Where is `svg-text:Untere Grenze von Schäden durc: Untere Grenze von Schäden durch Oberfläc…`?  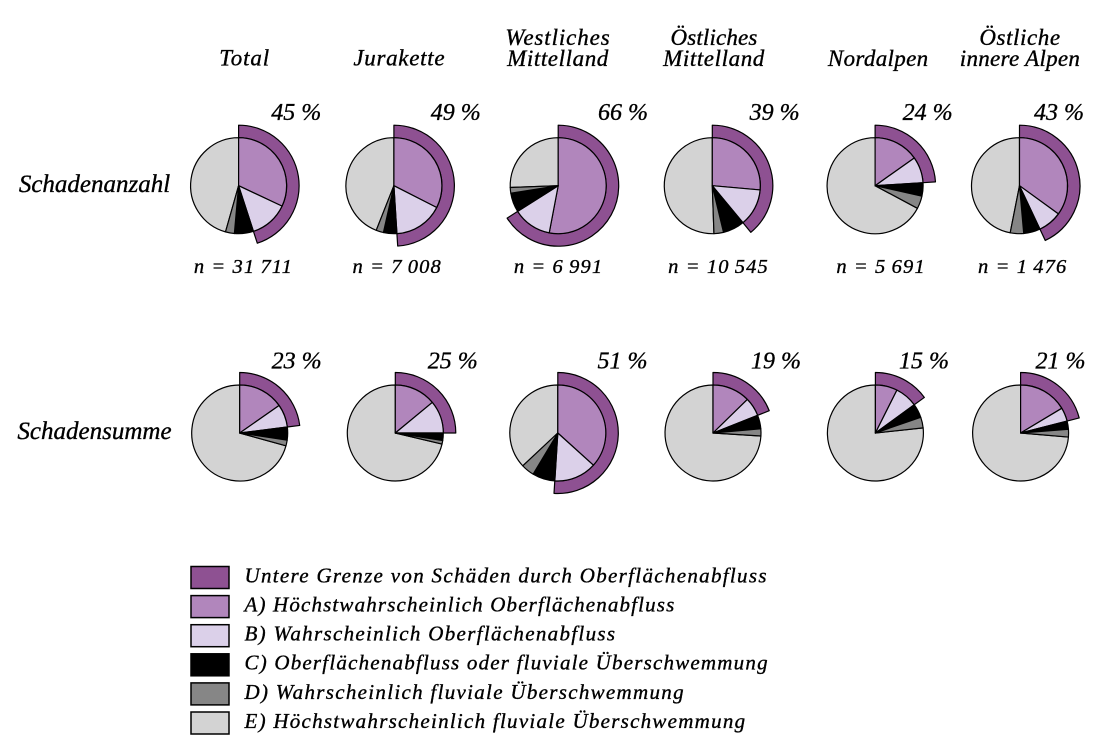
svg-text:Untere Grenze von Schäden durc: Untere Grenze von Schäden durch Oberfläc… is located at coordinates (506, 575).